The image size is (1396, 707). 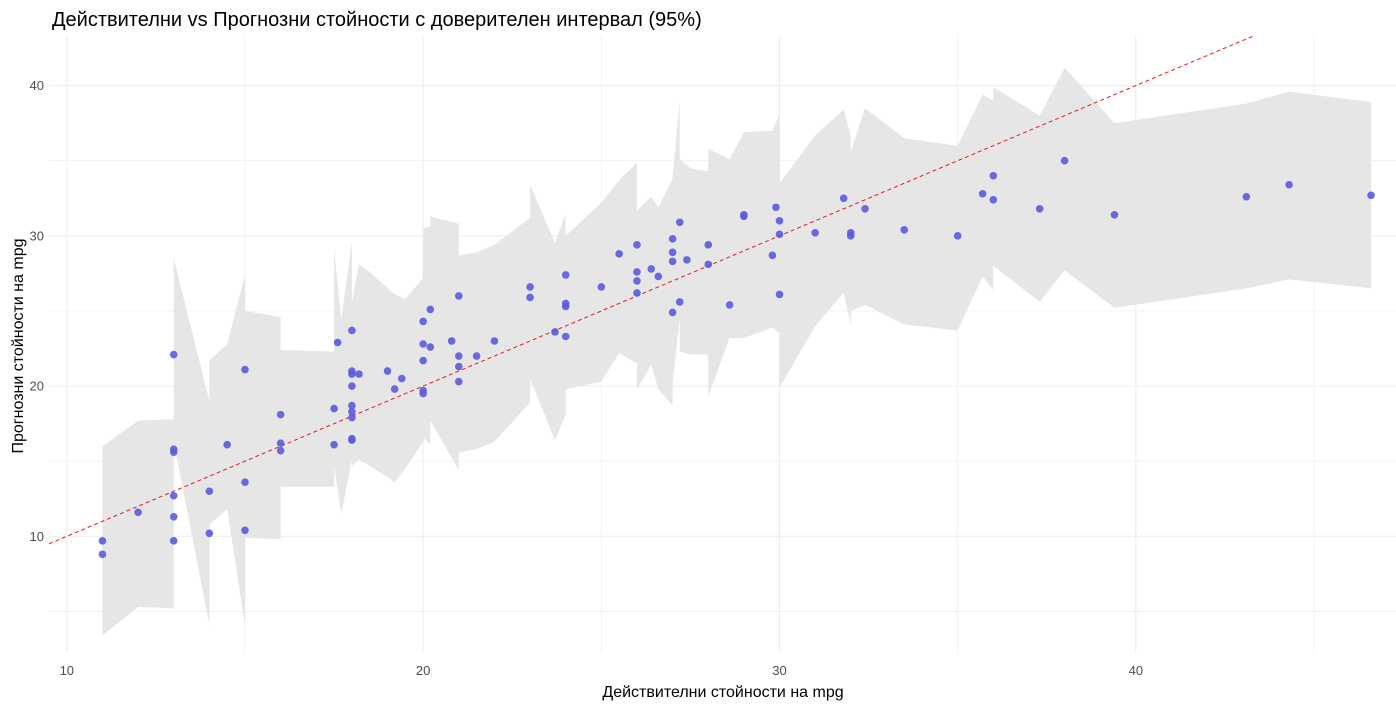 I want to click on y-tick-label: 40, so click(x=37, y=85).